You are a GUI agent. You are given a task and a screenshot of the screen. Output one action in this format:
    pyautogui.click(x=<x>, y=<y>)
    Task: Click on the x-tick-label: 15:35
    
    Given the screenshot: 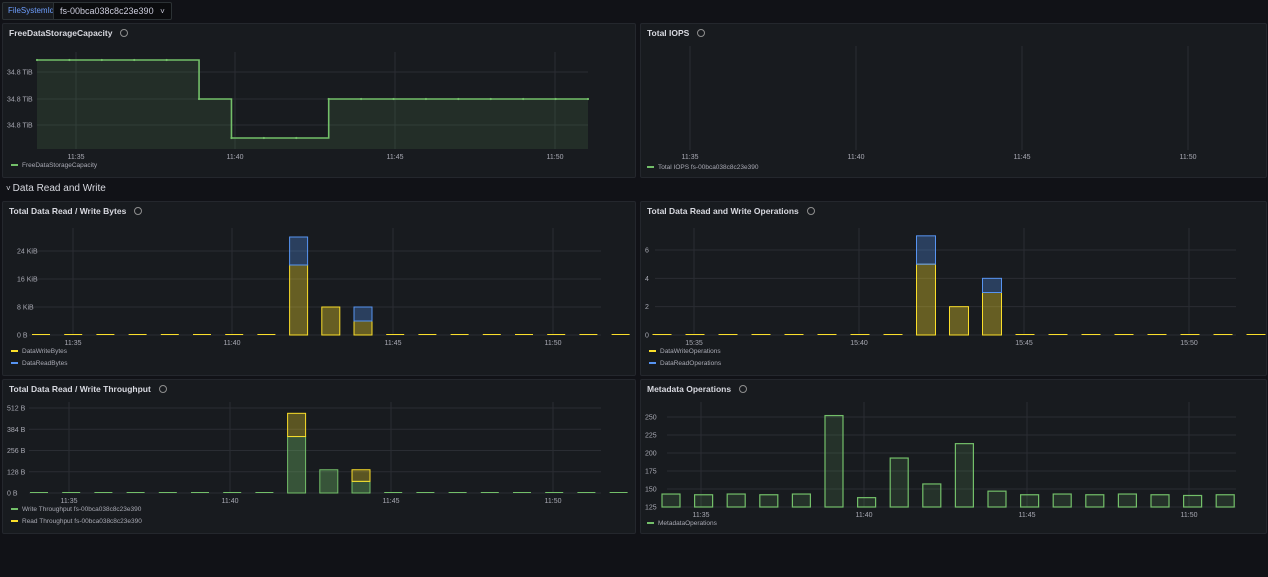 What is the action you would take?
    pyautogui.click(x=694, y=343)
    